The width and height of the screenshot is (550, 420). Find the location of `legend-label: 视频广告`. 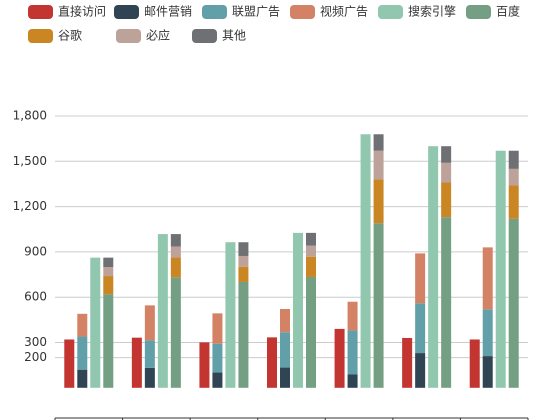

legend-label: 视频广告 is located at coordinates (344, 11).